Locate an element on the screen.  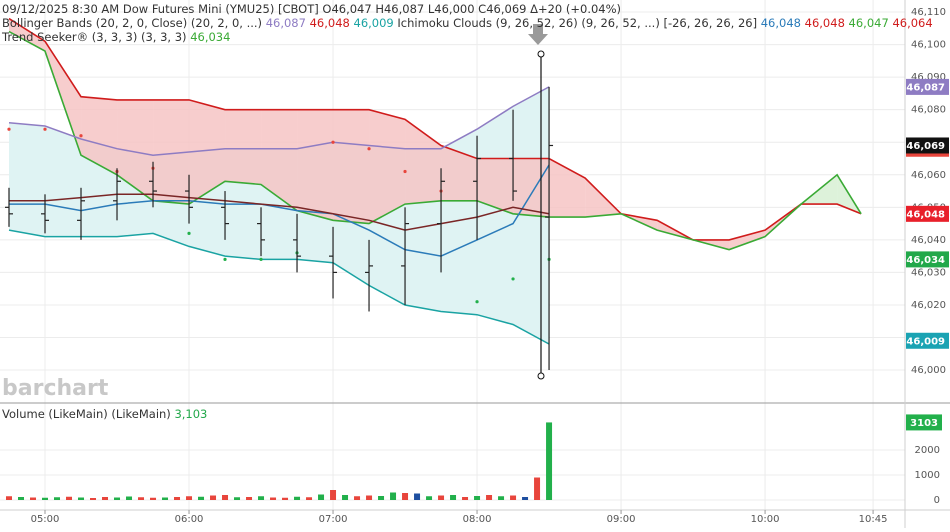
legend-line: Trend Seeker® (3, 3, 3) (3, 3, 3) 46,034 is located at coordinates (115, 37).